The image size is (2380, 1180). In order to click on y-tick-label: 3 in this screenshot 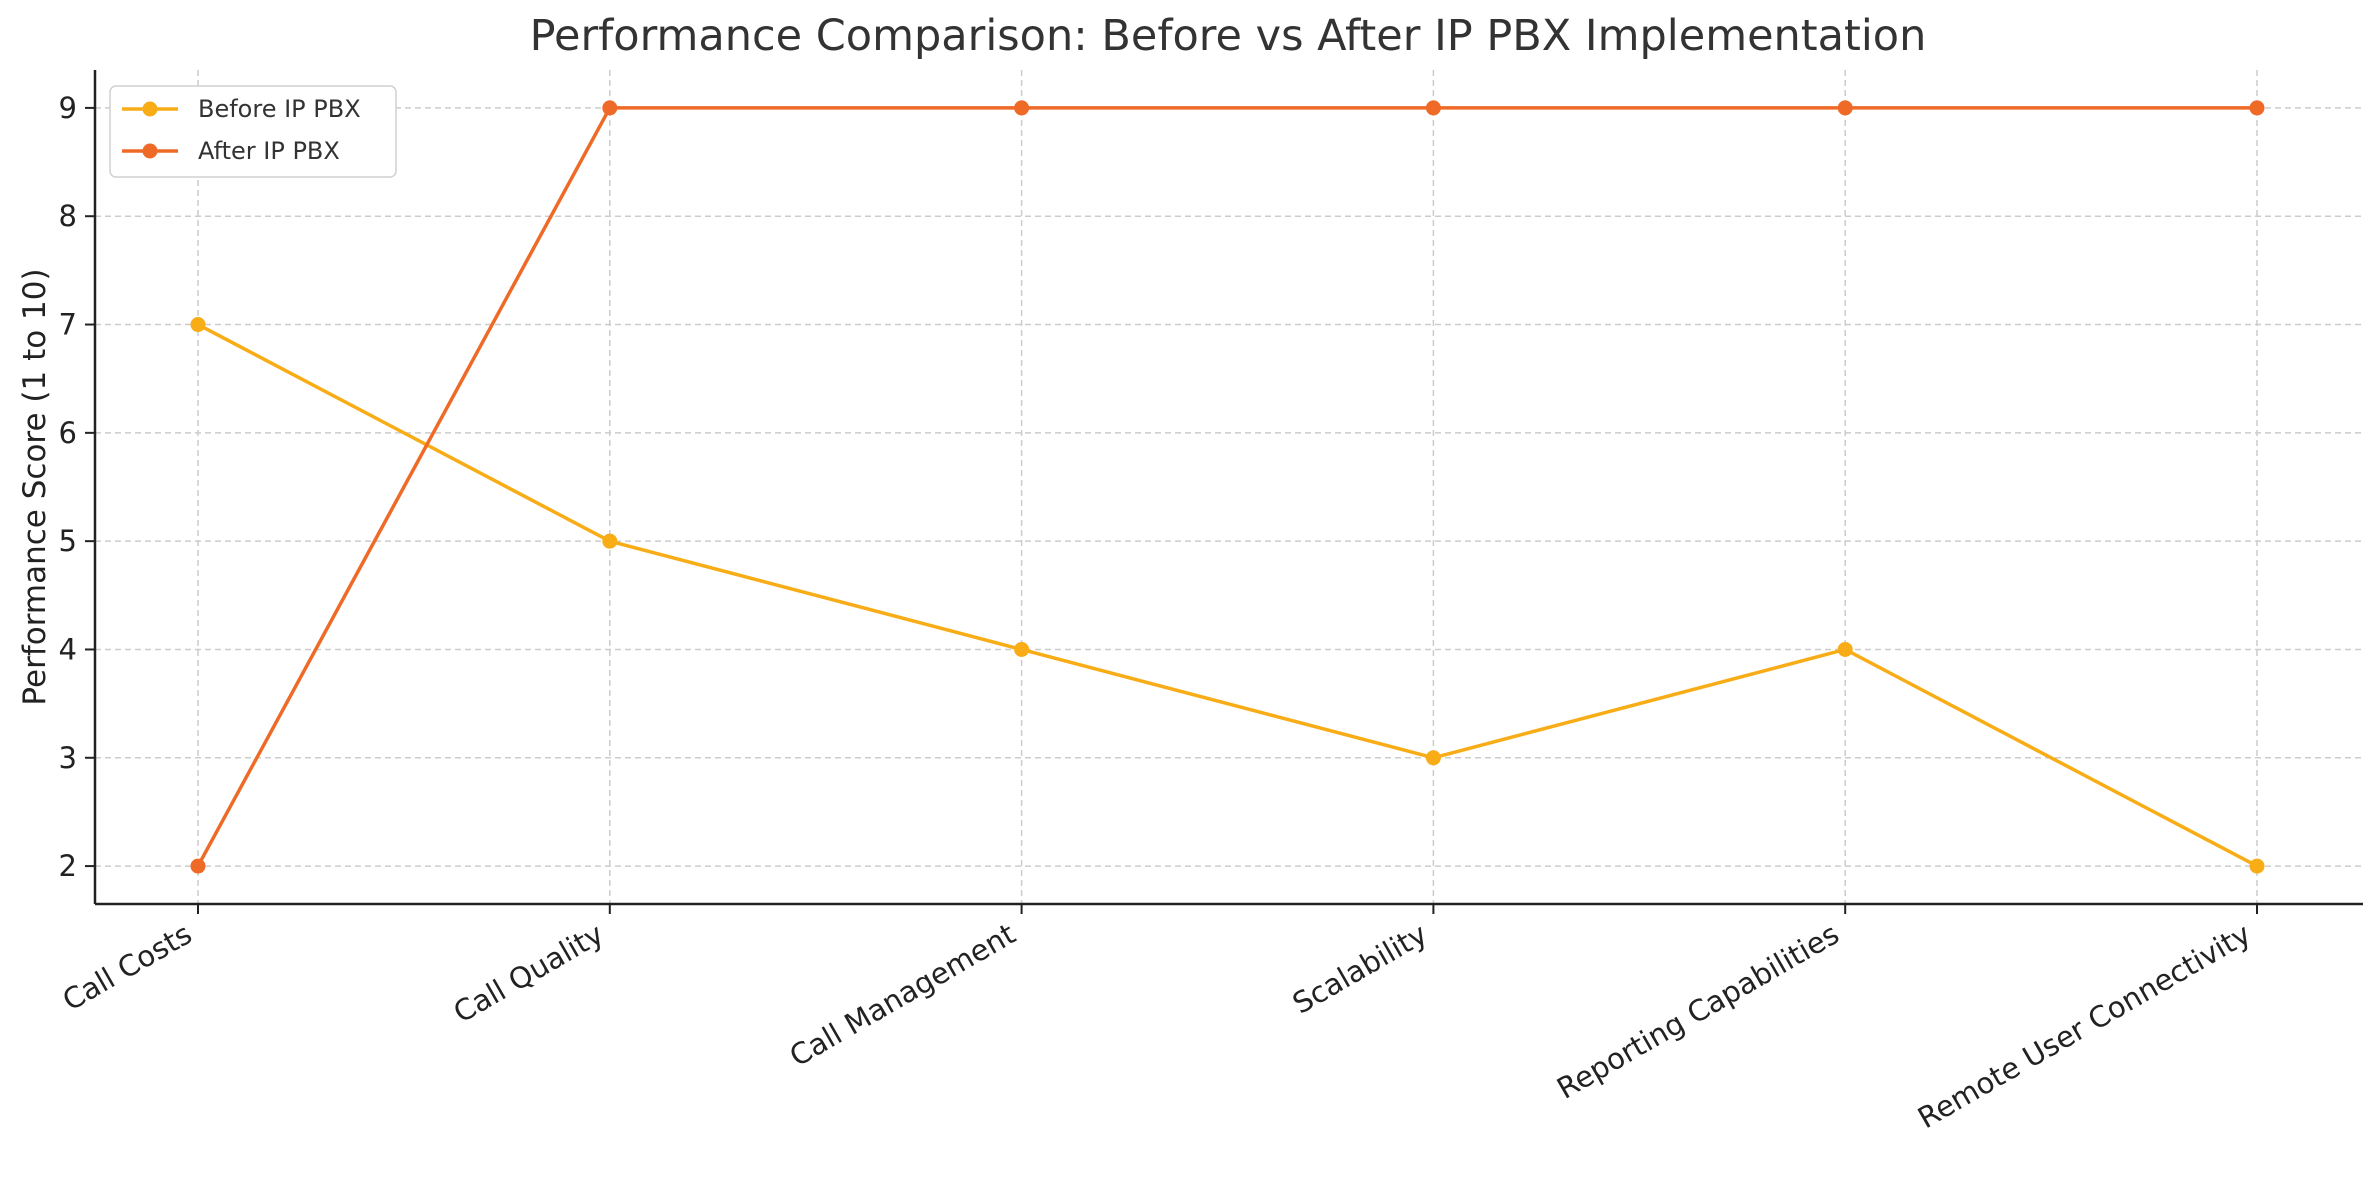, I will do `click(68, 758)`.